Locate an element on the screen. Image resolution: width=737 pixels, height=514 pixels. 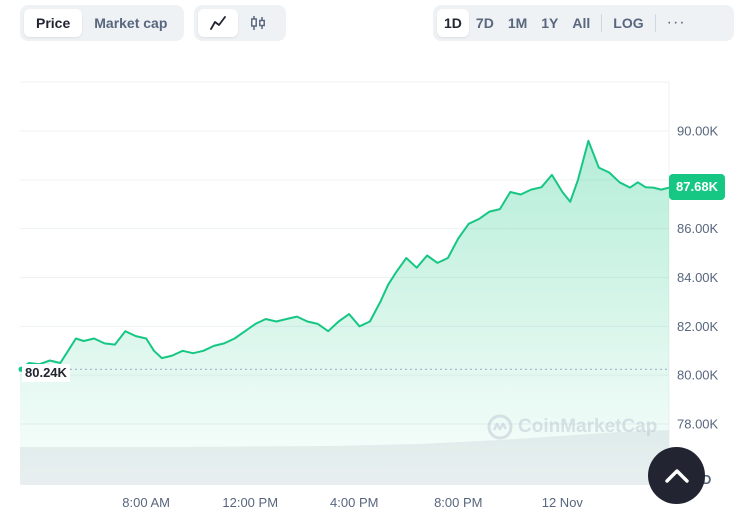
range-1m-button: 1M is located at coordinates (517, 23).